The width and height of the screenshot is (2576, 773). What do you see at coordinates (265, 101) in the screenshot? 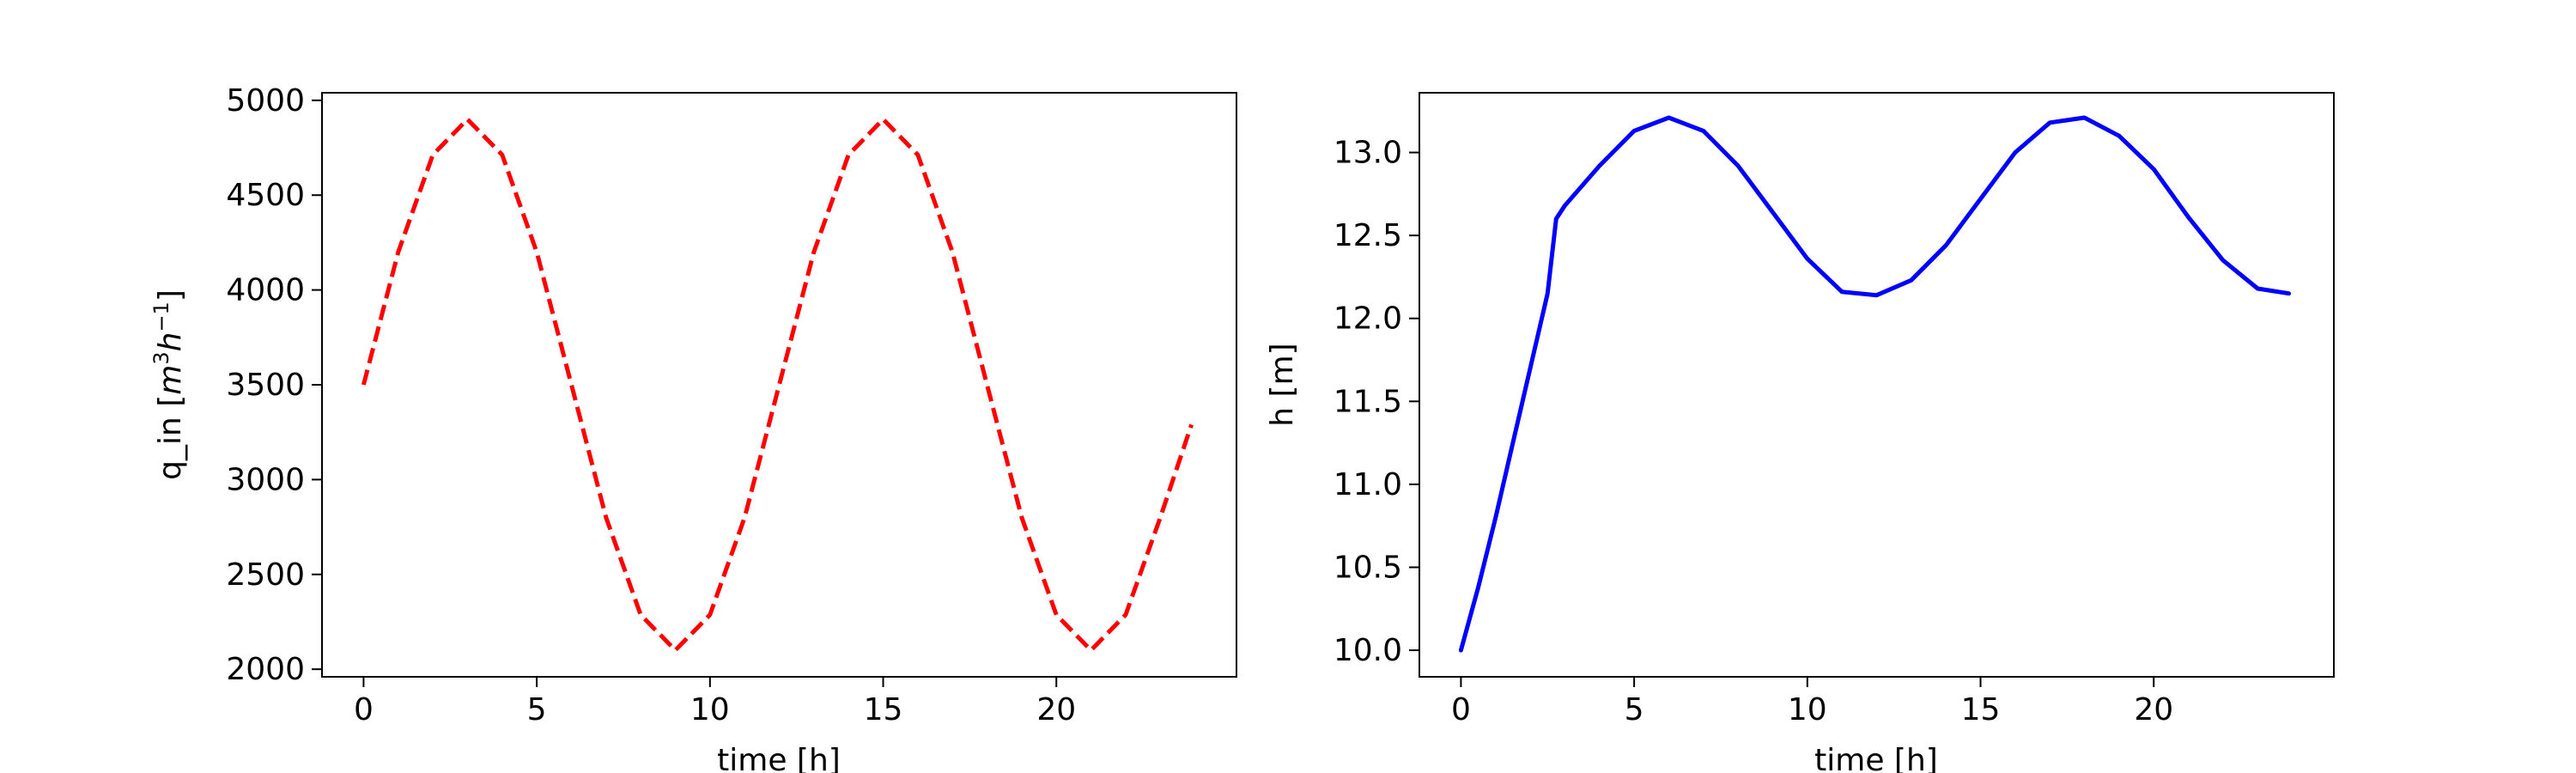
I see `left-y-tick-label-6: 5000` at bounding box center [265, 101].